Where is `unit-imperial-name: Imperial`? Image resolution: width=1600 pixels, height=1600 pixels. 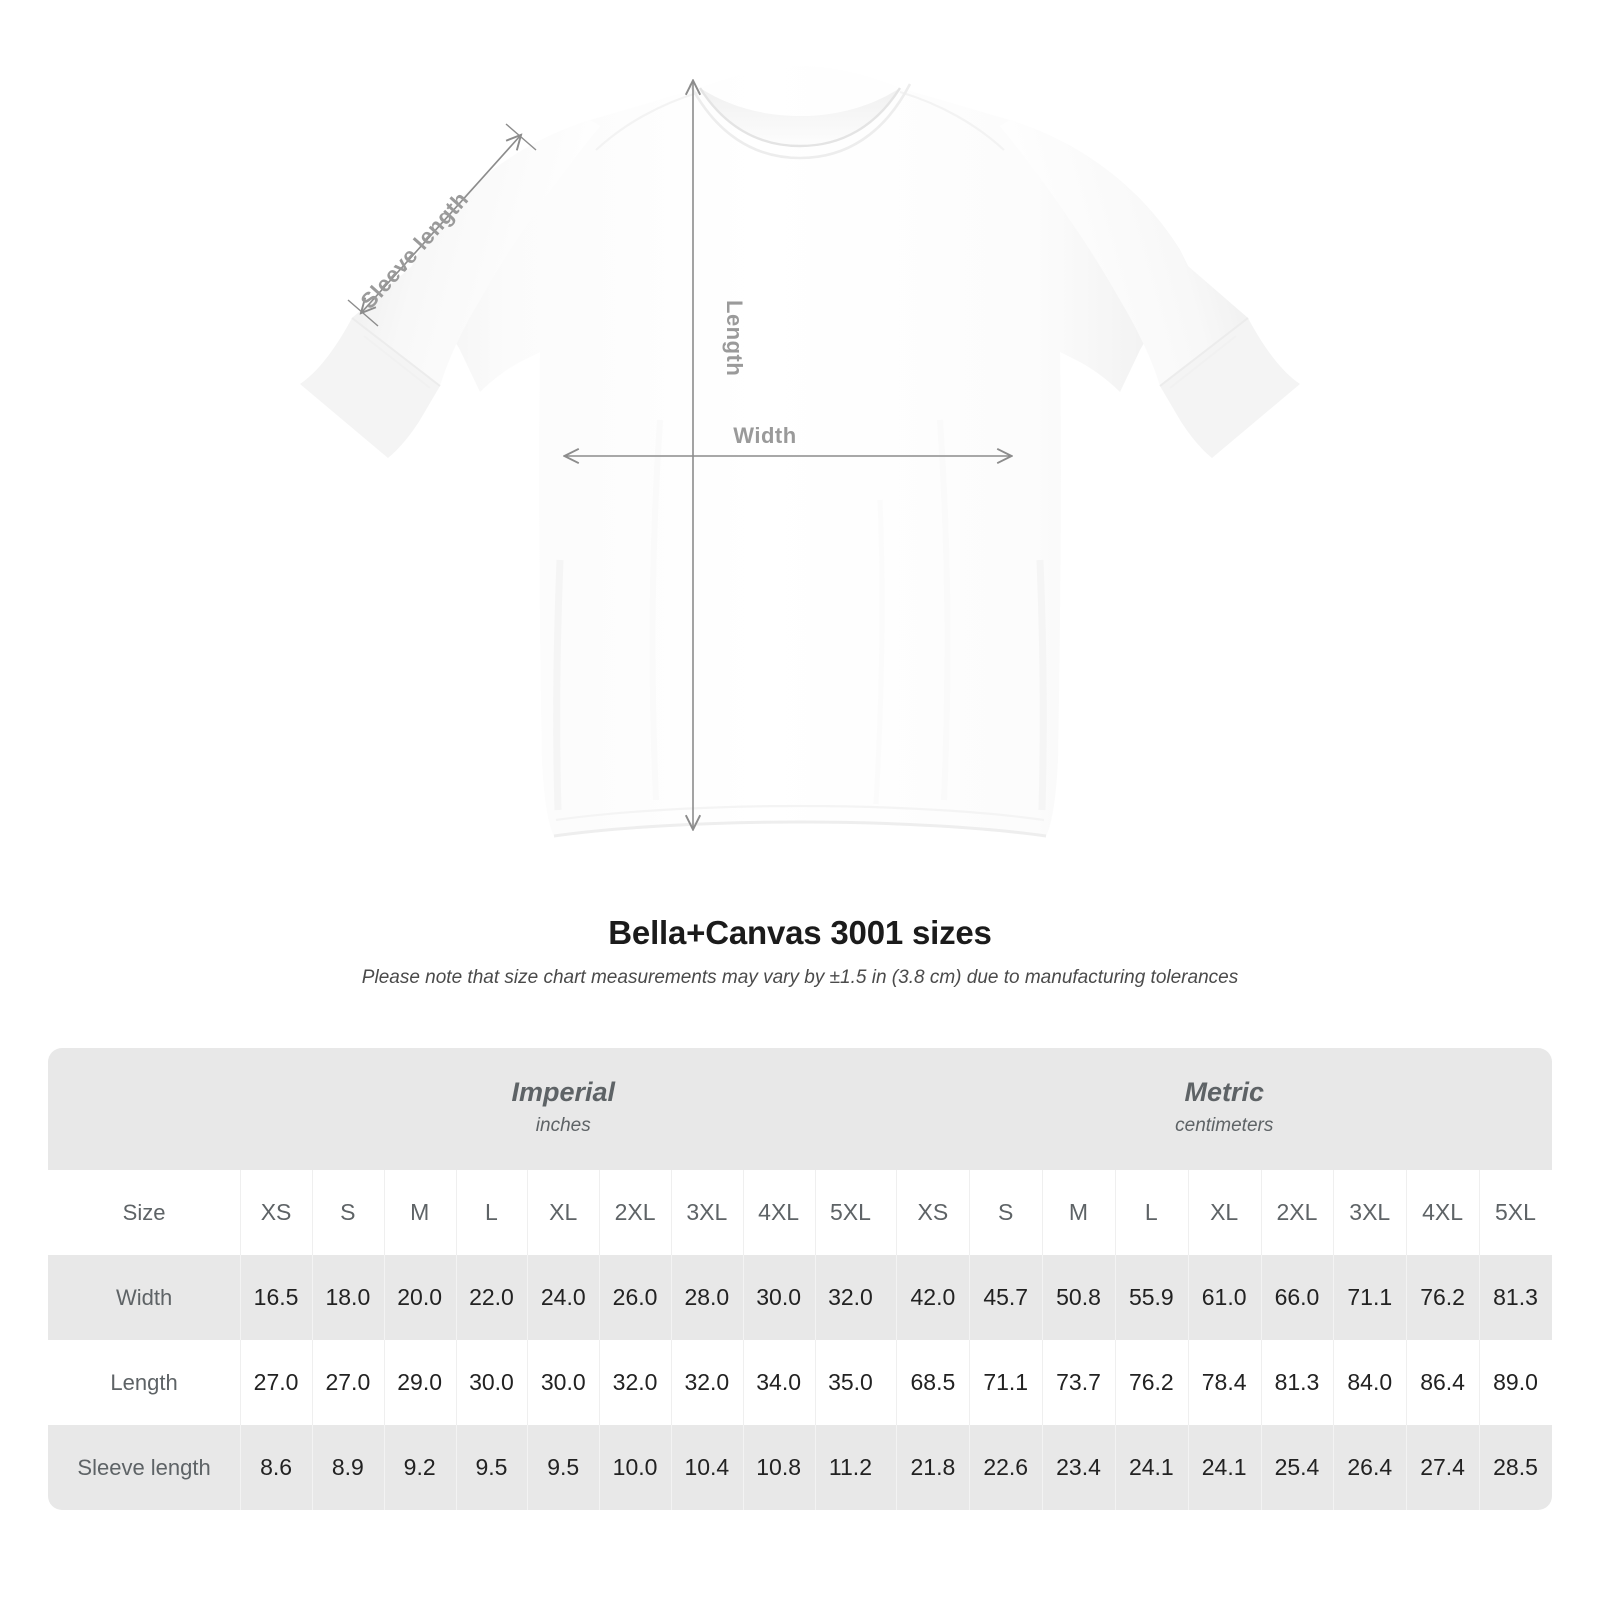
unit-imperial-name: Imperial is located at coordinates (563, 1092).